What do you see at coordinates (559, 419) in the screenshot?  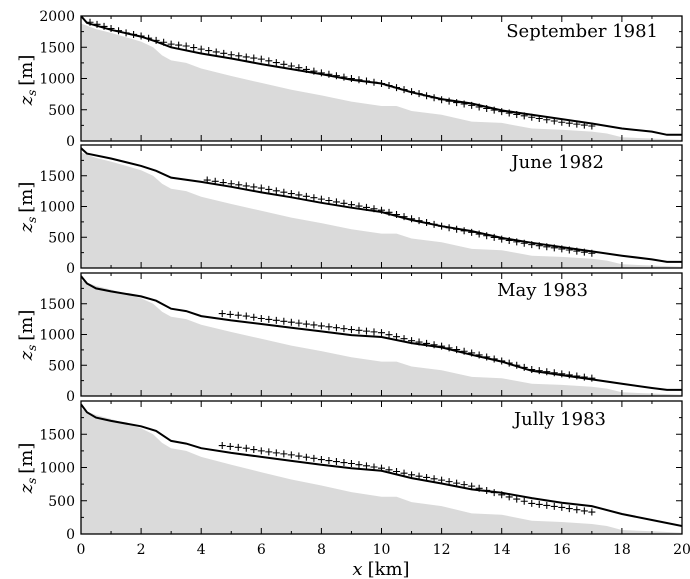 I see `panel-title: Jully 1983` at bounding box center [559, 419].